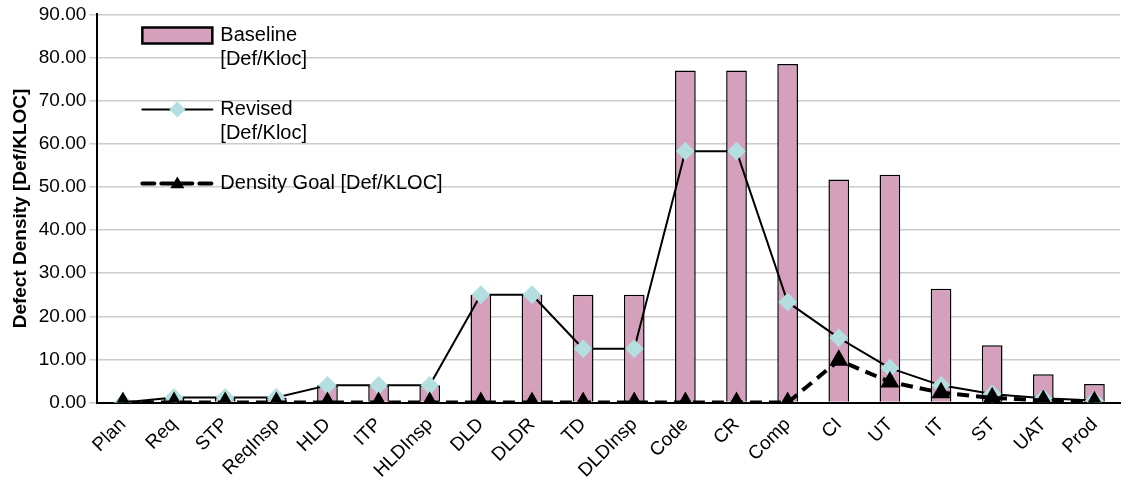  What do you see at coordinates (466, 434) in the screenshot?
I see `x-tick-label: DLD` at bounding box center [466, 434].